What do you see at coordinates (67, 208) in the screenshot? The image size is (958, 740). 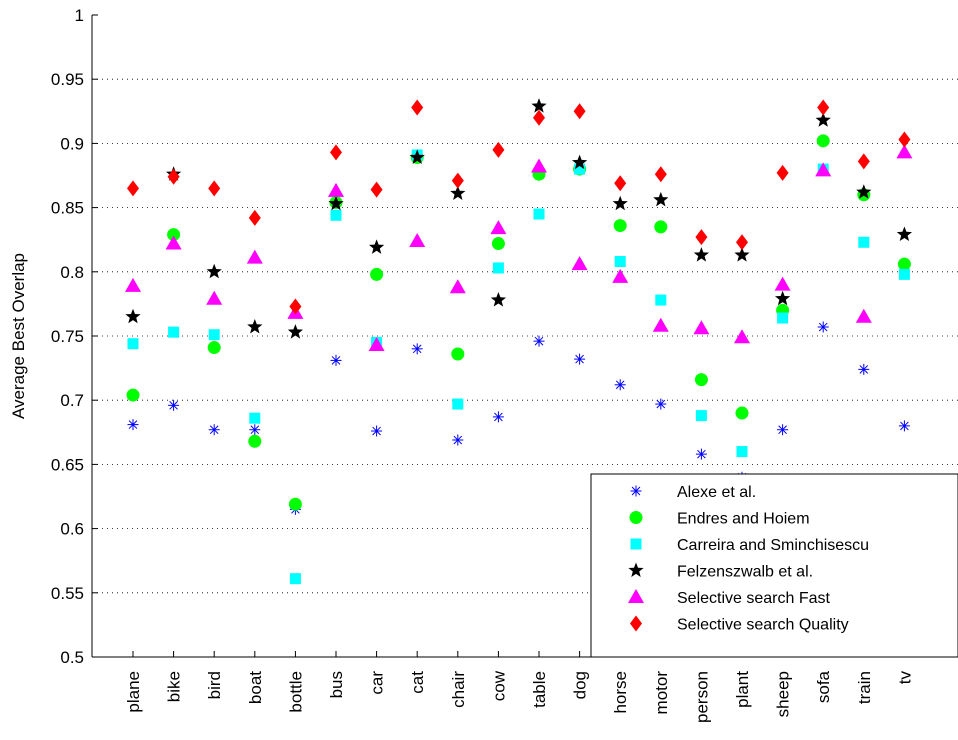 I see `y-tick-label: 0.85` at bounding box center [67, 208].